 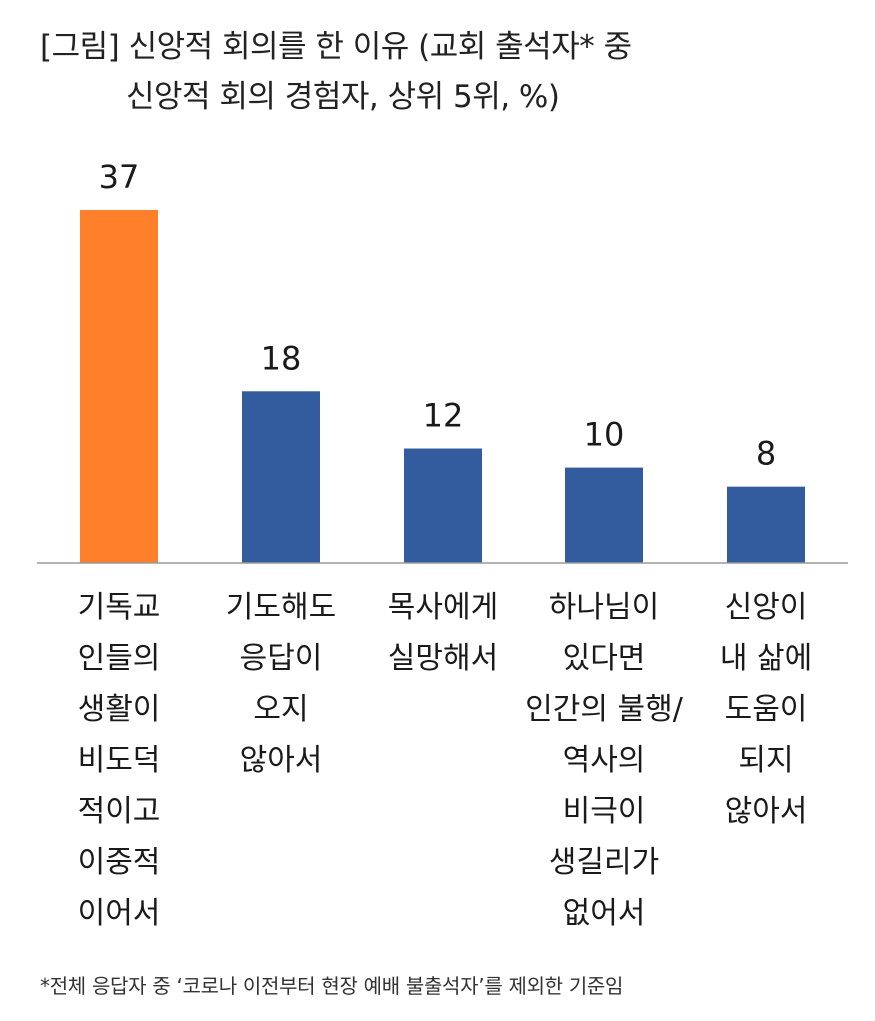 I want to click on chart-title-line2: 신앙적 회의 경험자, 상위 5위, %), so click(x=343, y=97).